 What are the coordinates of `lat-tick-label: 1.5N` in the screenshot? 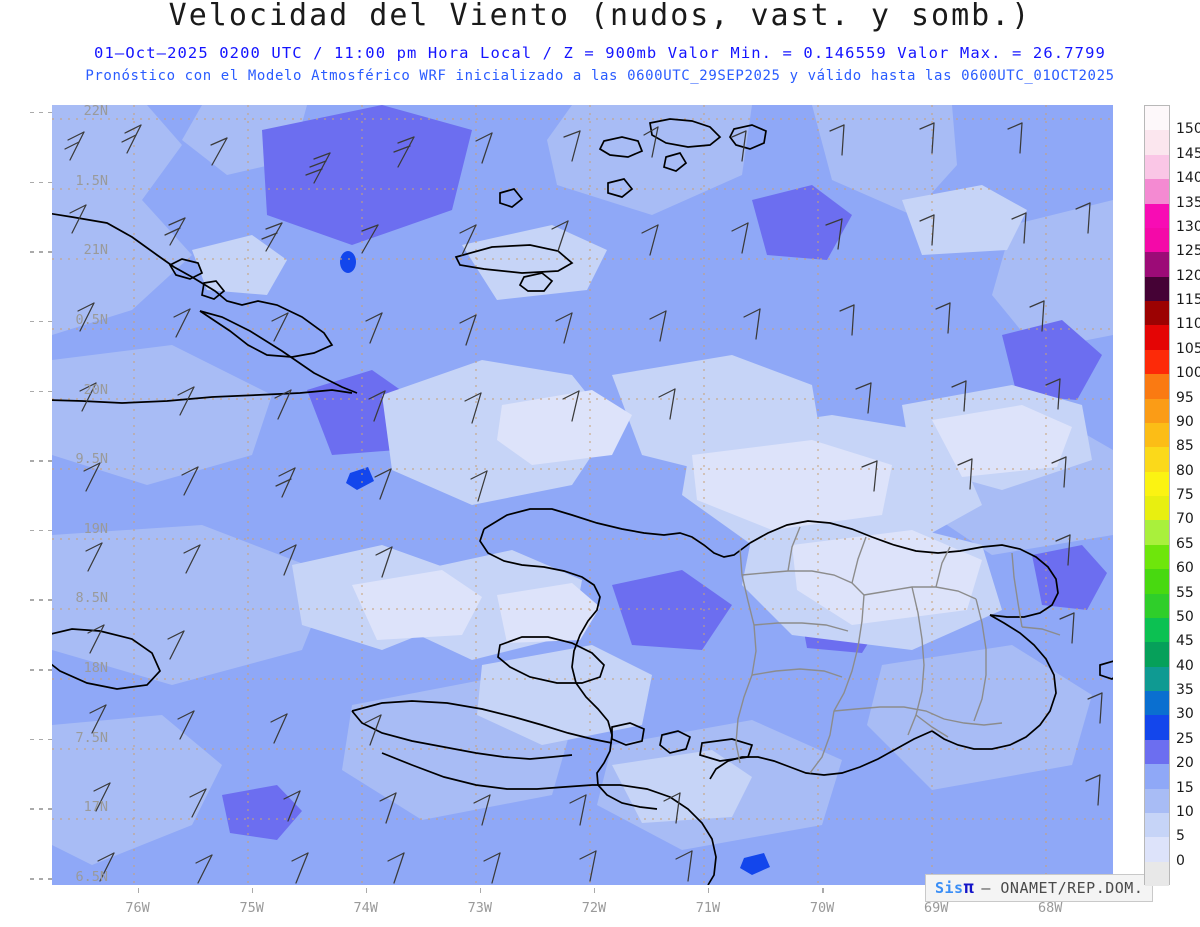 It's located at (91, 180).